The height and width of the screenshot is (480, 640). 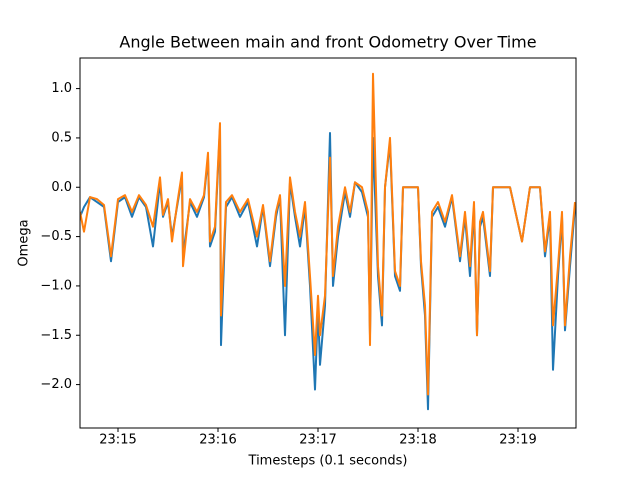 I want to click on x-tick-label: 23:19, so click(x=517, y=440).